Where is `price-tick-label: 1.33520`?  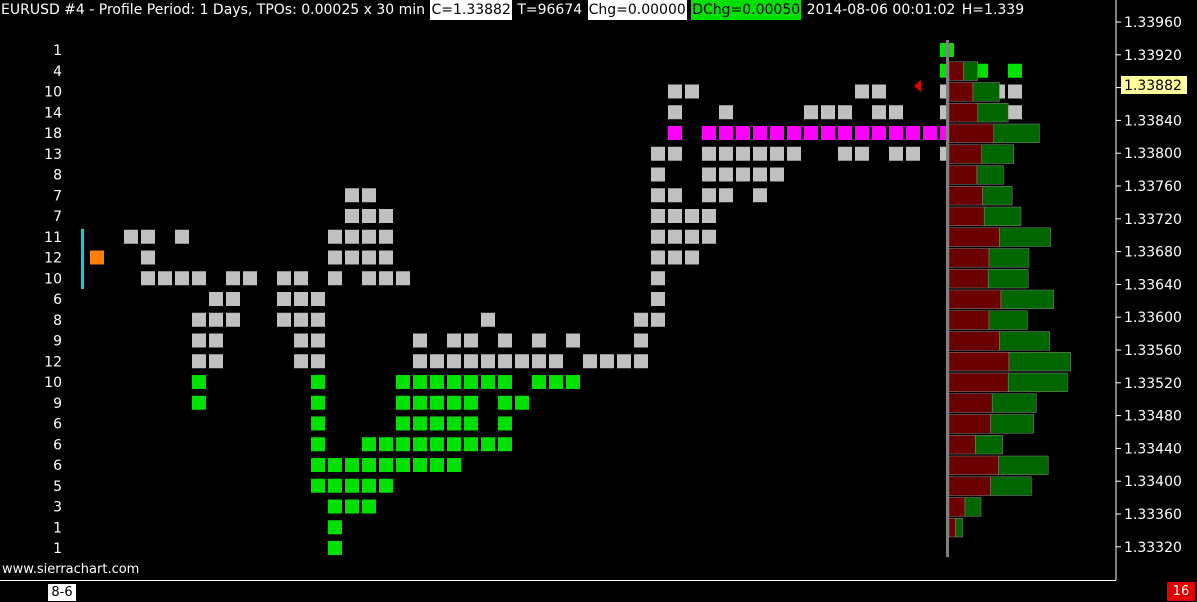 price-tick-label: 1.33520 is located at coordinates (1153, 384).